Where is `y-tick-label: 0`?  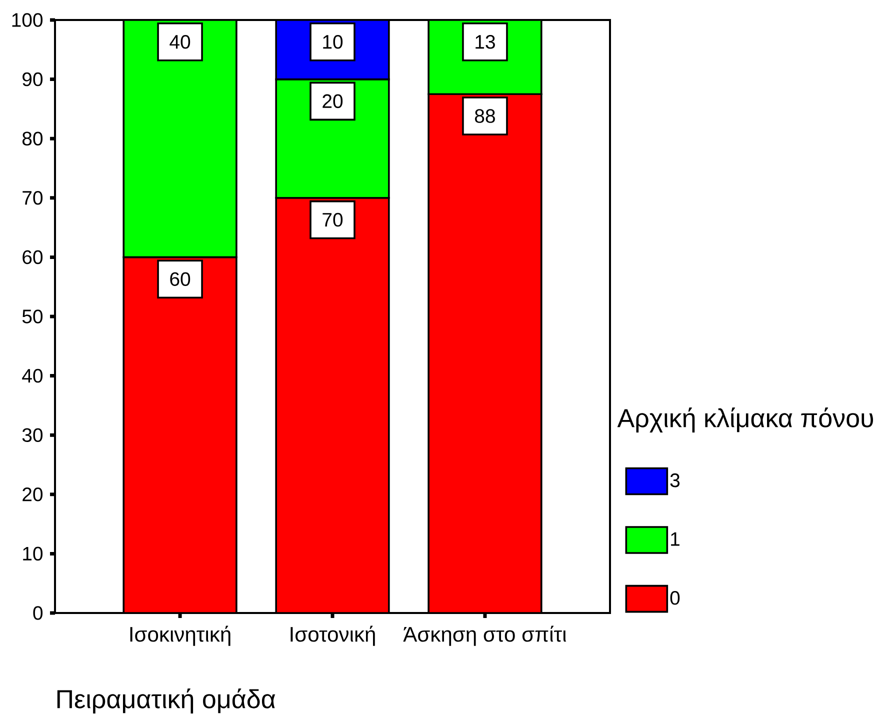
y-tick-label: 0 is located at coordinates (38, 613).